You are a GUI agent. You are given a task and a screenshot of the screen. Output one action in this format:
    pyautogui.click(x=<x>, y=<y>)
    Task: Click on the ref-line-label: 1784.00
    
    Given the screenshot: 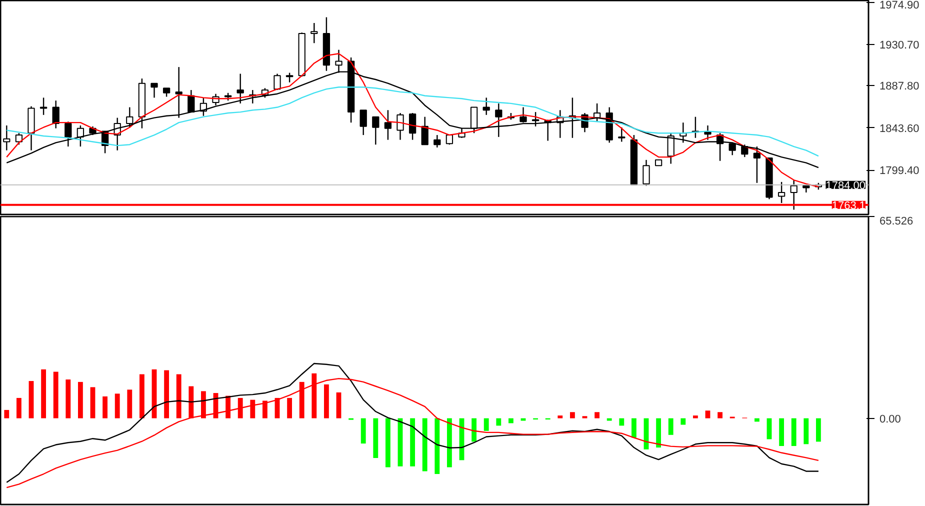 What is the action you would take?
    pyautogui.click(x=846, y=186)
    